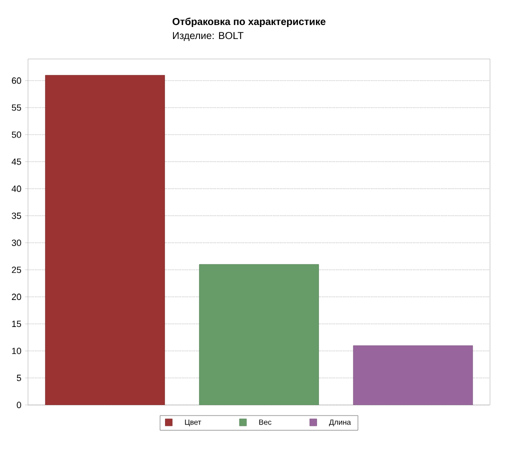 The height and width of the screenshot is (457, 530). Describe the element at coordinates (17, 351) in the screenshot. I see `y-tick-label: 10` at that location.